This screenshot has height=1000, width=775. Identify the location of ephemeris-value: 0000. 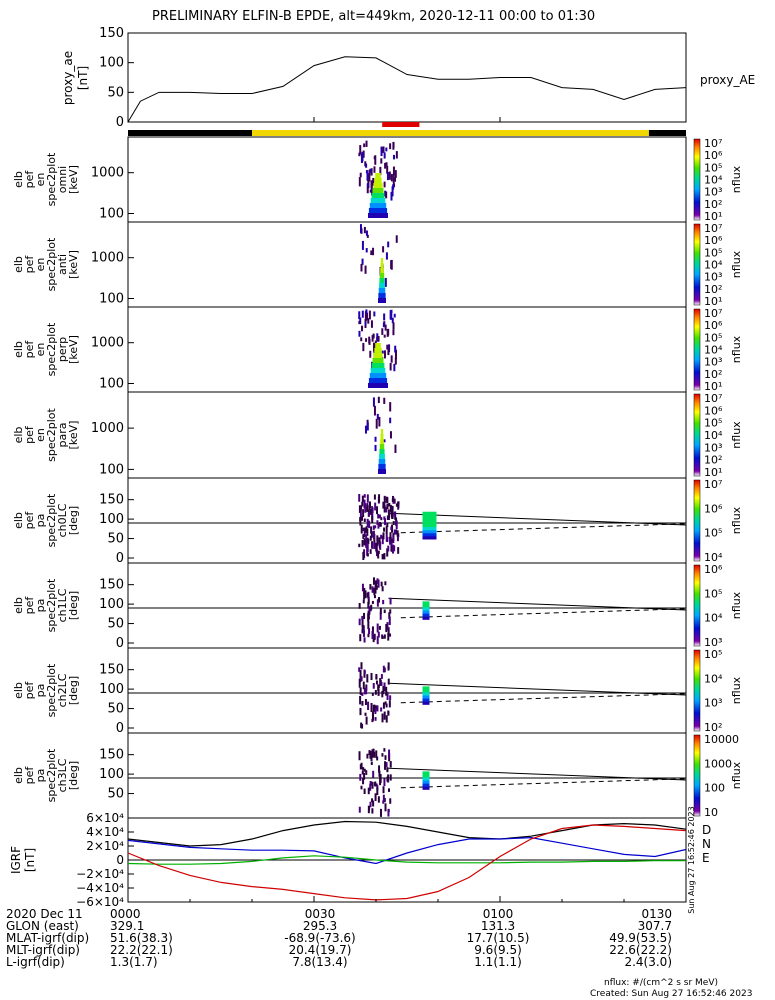
(125, 914).